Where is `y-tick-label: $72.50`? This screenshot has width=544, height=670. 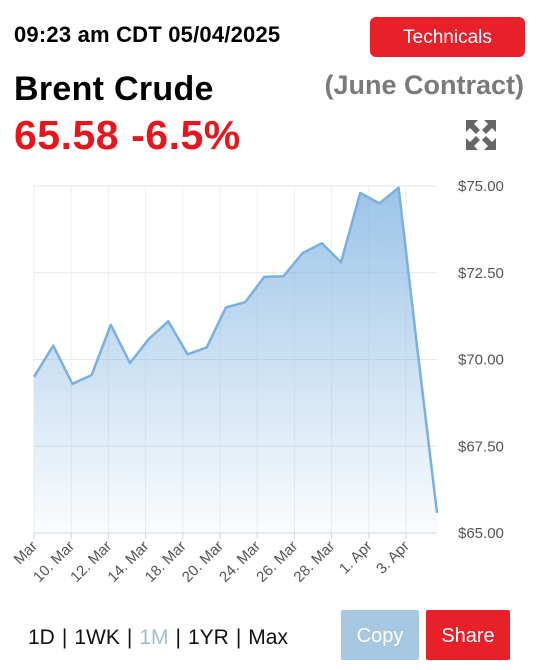 y-tick-label: $72.50 is located at coordinates (481, 273).